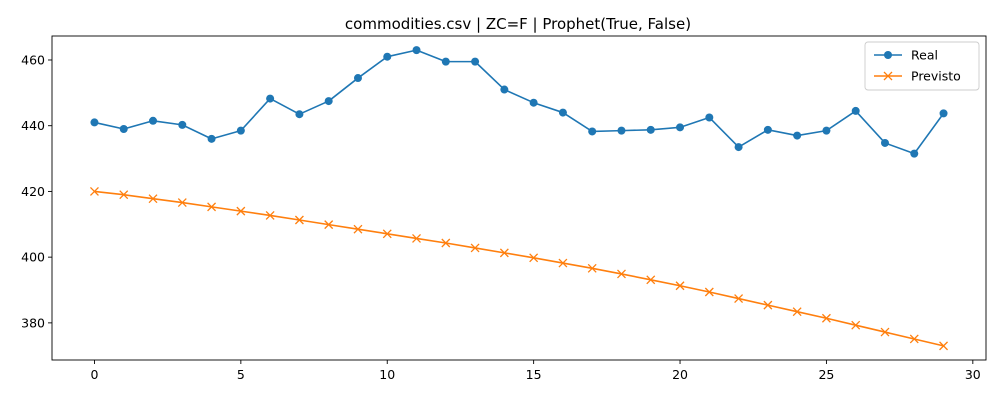 The height and width of the screenshot is (400, 1000). Describe the element at coordinates (94, 374) in the screenshot. I see `x-tick-label: 0` at that location.